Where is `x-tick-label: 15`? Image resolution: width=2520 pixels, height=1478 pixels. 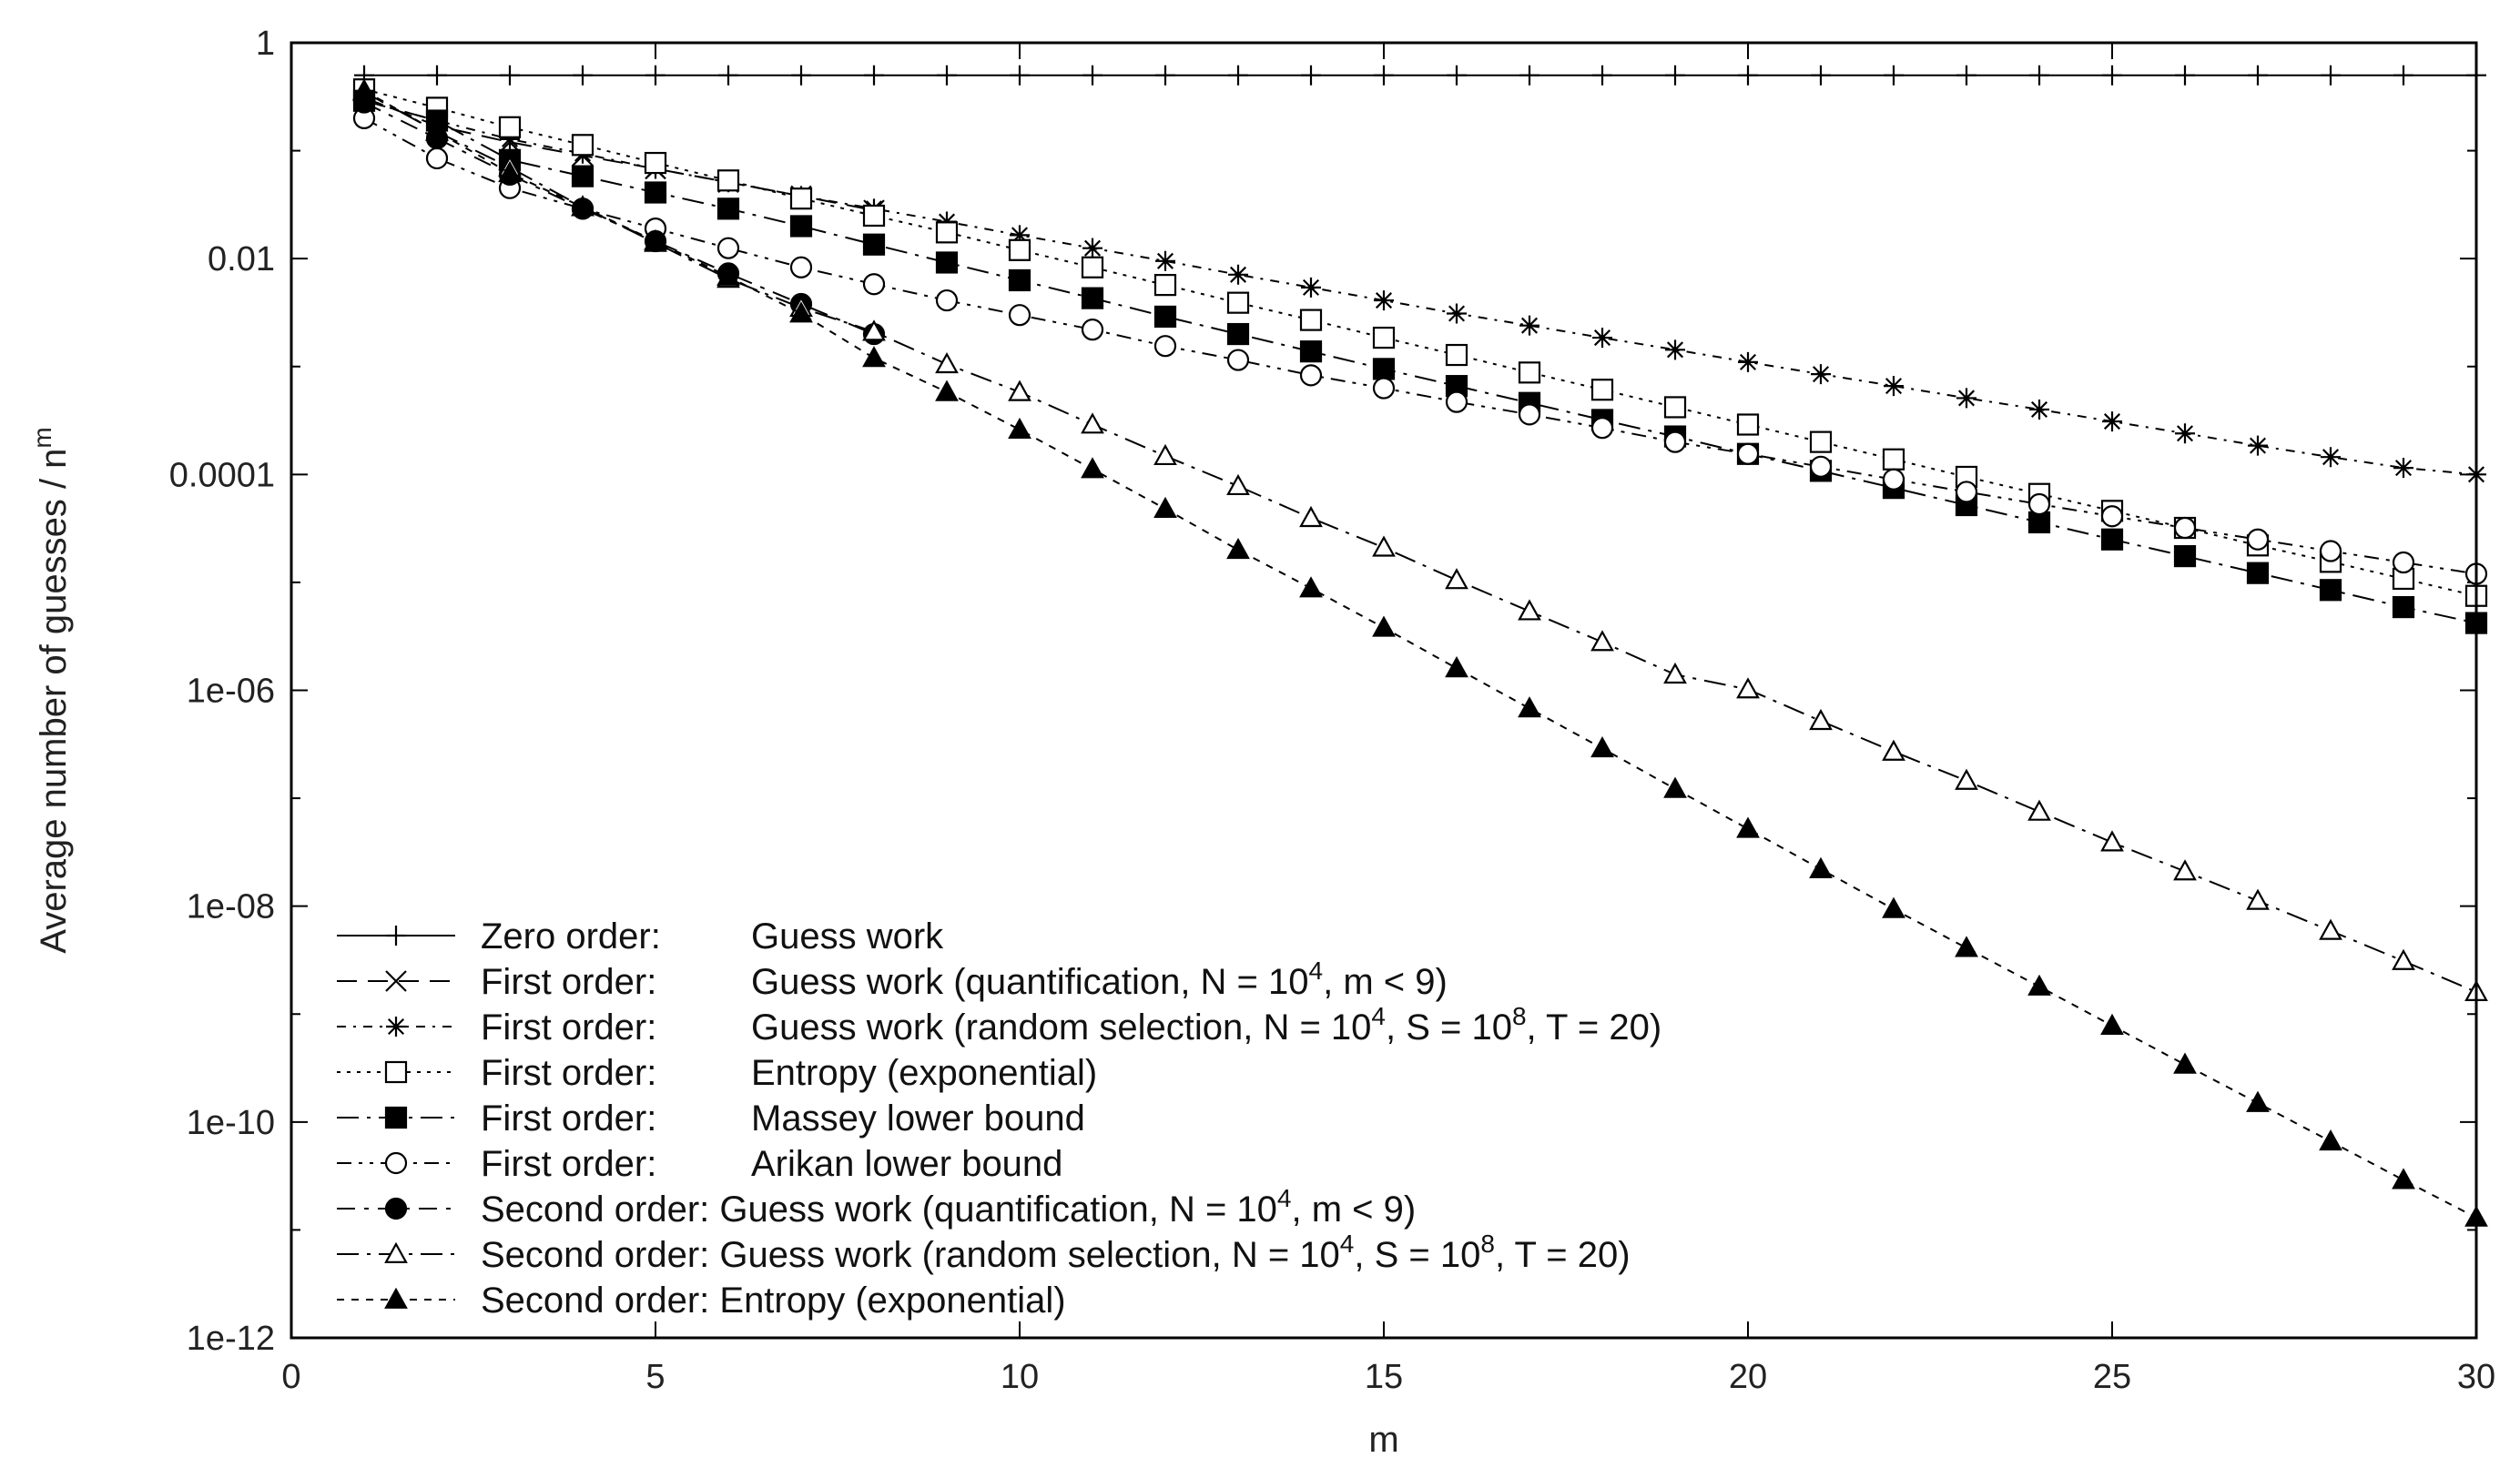
x-tick-label: 15 is located at coordinates (1384, 1377).